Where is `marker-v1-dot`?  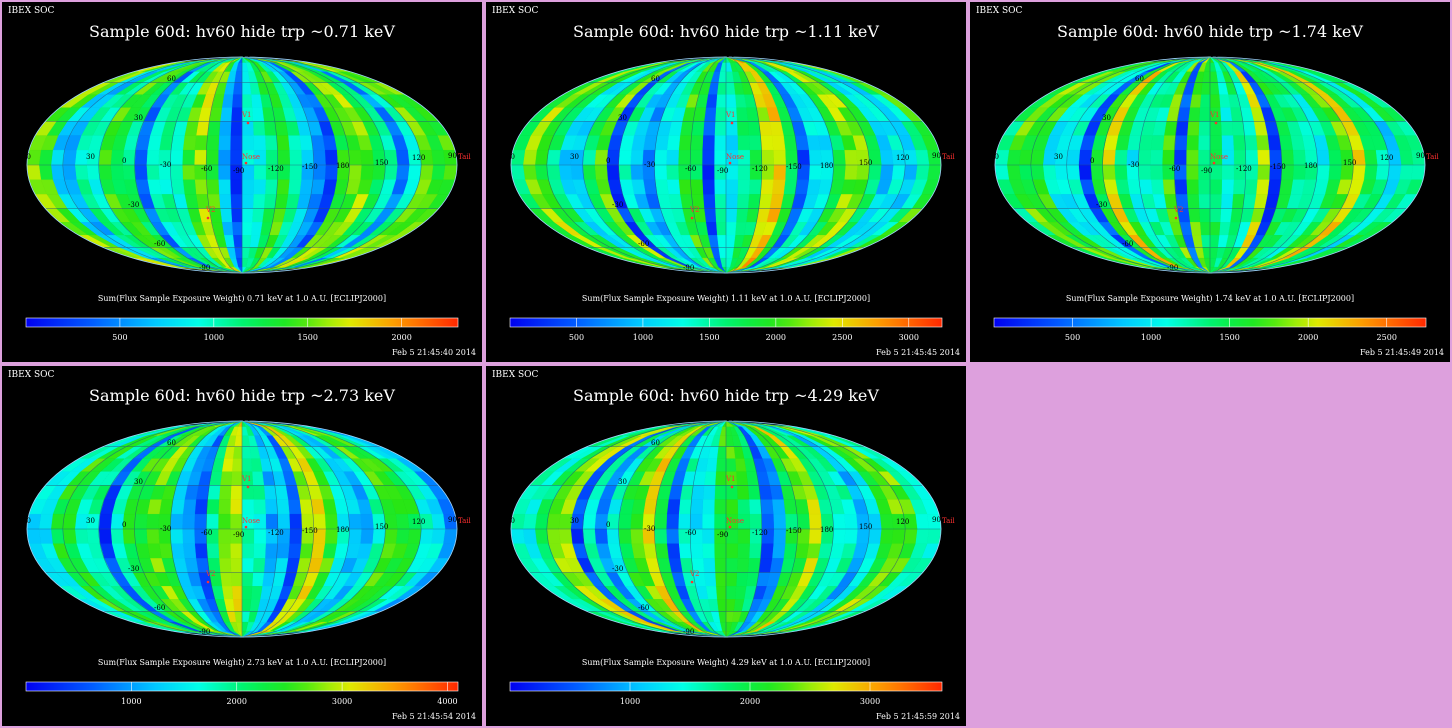
marker-v1-dot is located at coordinates (732, 123).